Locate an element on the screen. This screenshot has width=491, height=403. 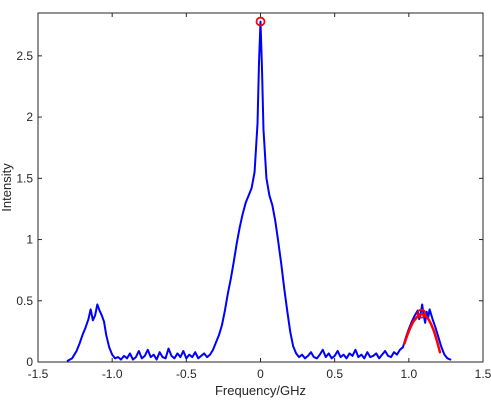
x-tick-label: -0.5 is located at coordinates (186, 374).